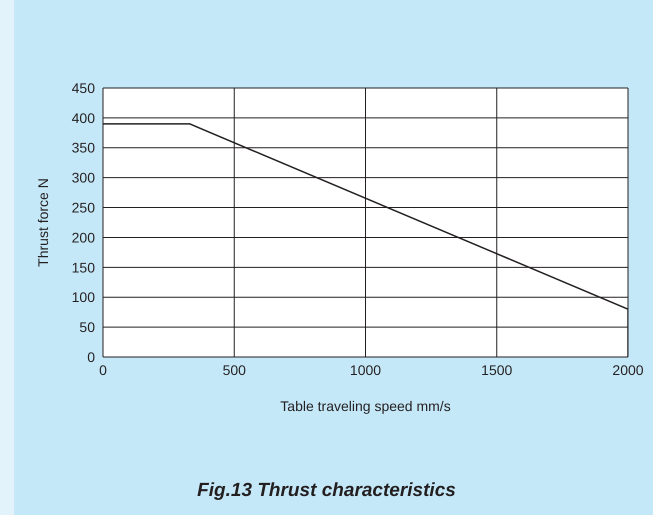 The height and width of the screenshot is (515, 653). What do you see at coordinates (84, 267) in the screenshot?
I see `y-tick-label: 150` at bounding box center [84, 267].